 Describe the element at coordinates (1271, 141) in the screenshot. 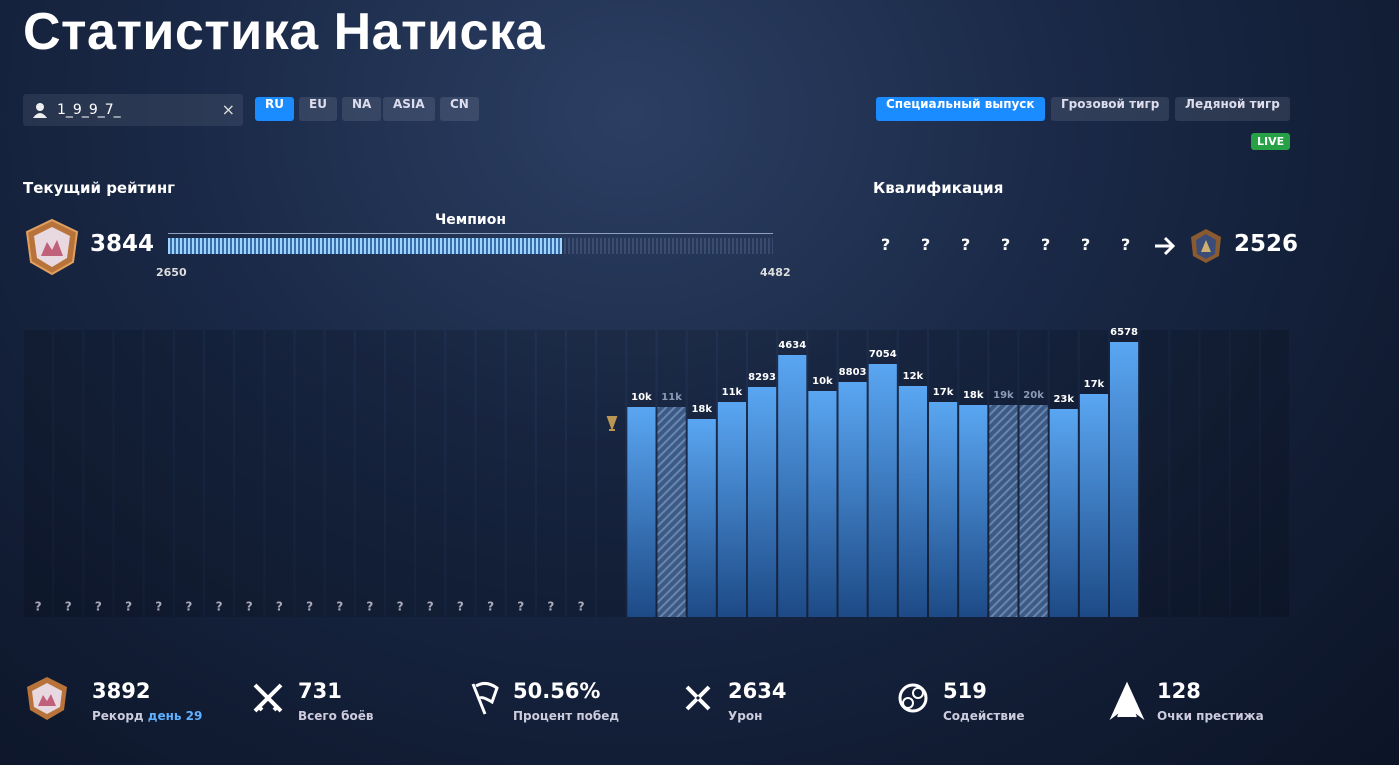

I see `live-badge: LIVE` at that location.